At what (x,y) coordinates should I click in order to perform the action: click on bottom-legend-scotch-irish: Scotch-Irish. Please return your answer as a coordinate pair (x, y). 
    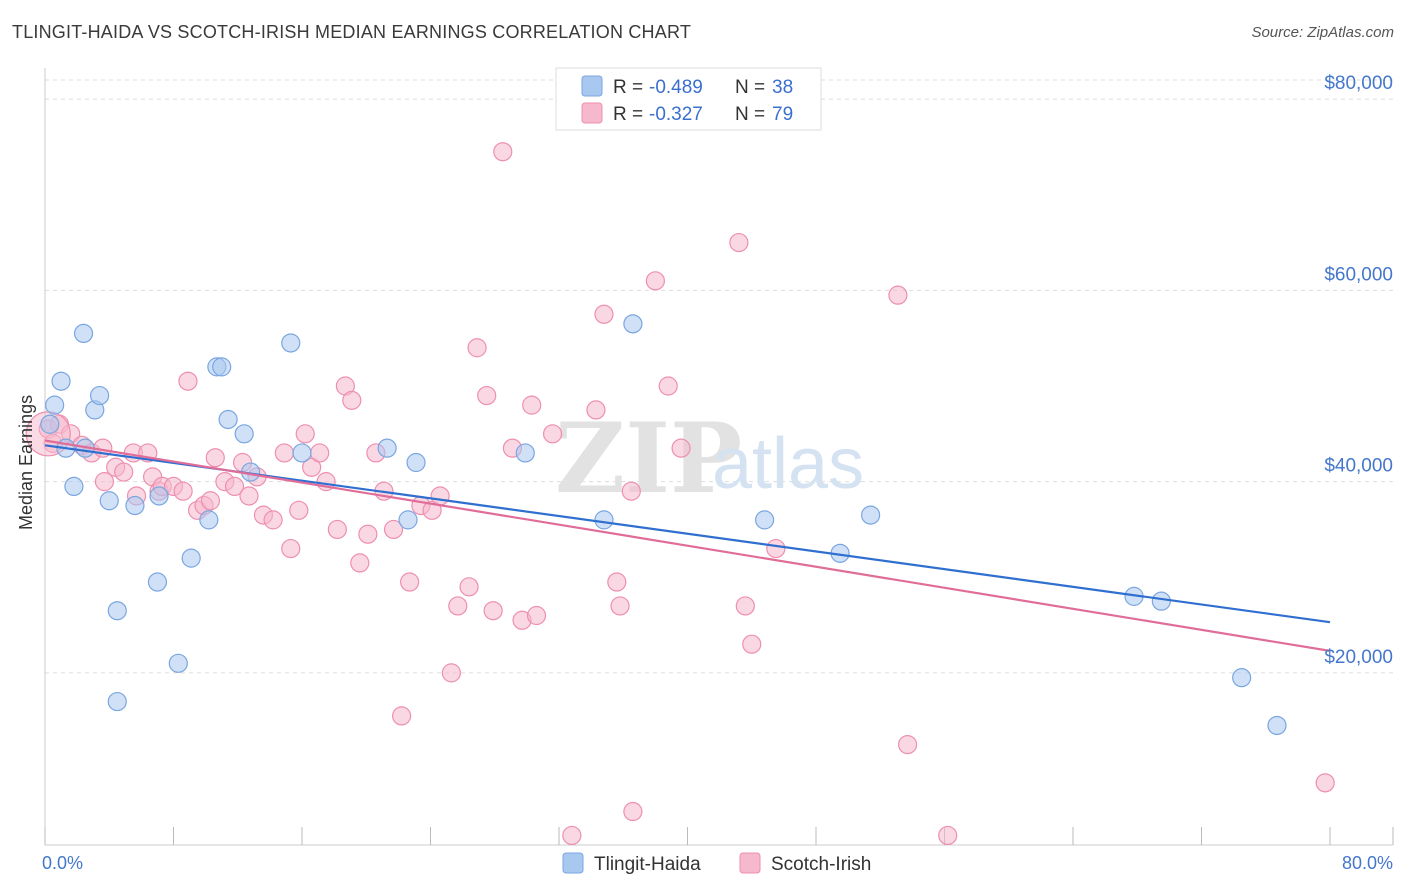
    Looking at the image, I should click on (821, 864).